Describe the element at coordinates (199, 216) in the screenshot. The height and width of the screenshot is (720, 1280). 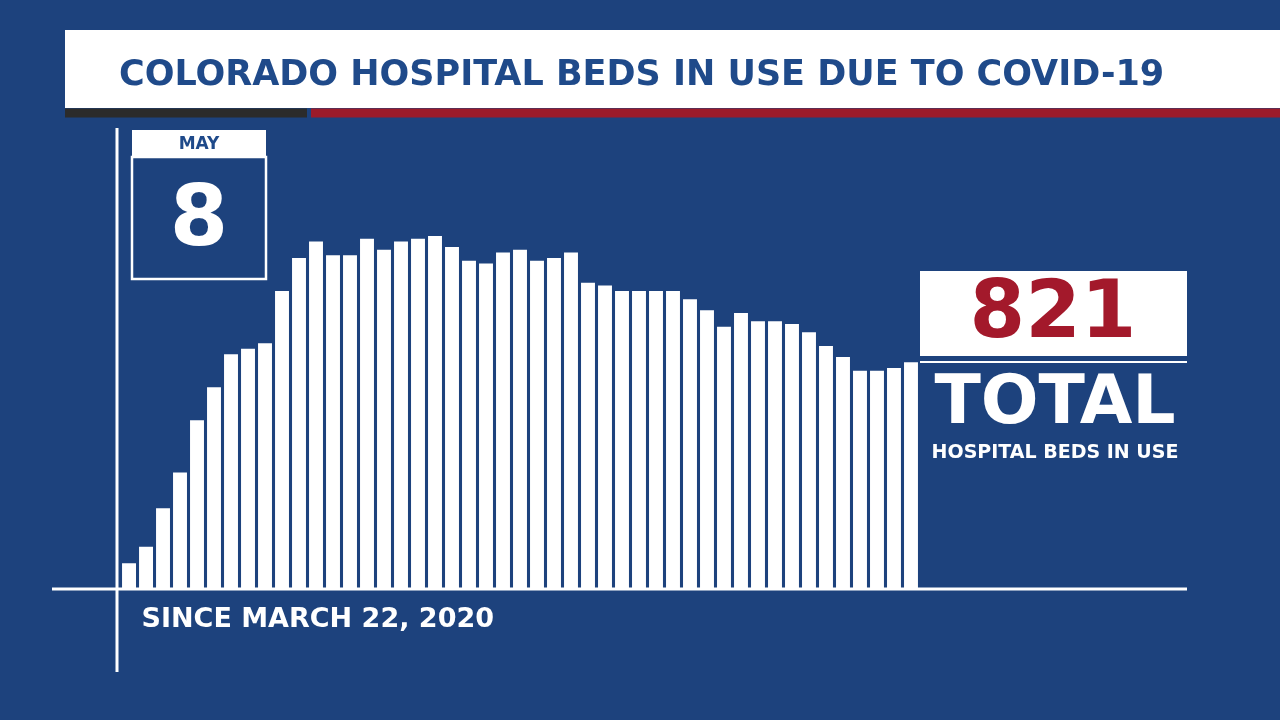
I see `annotation: 8` at that location.